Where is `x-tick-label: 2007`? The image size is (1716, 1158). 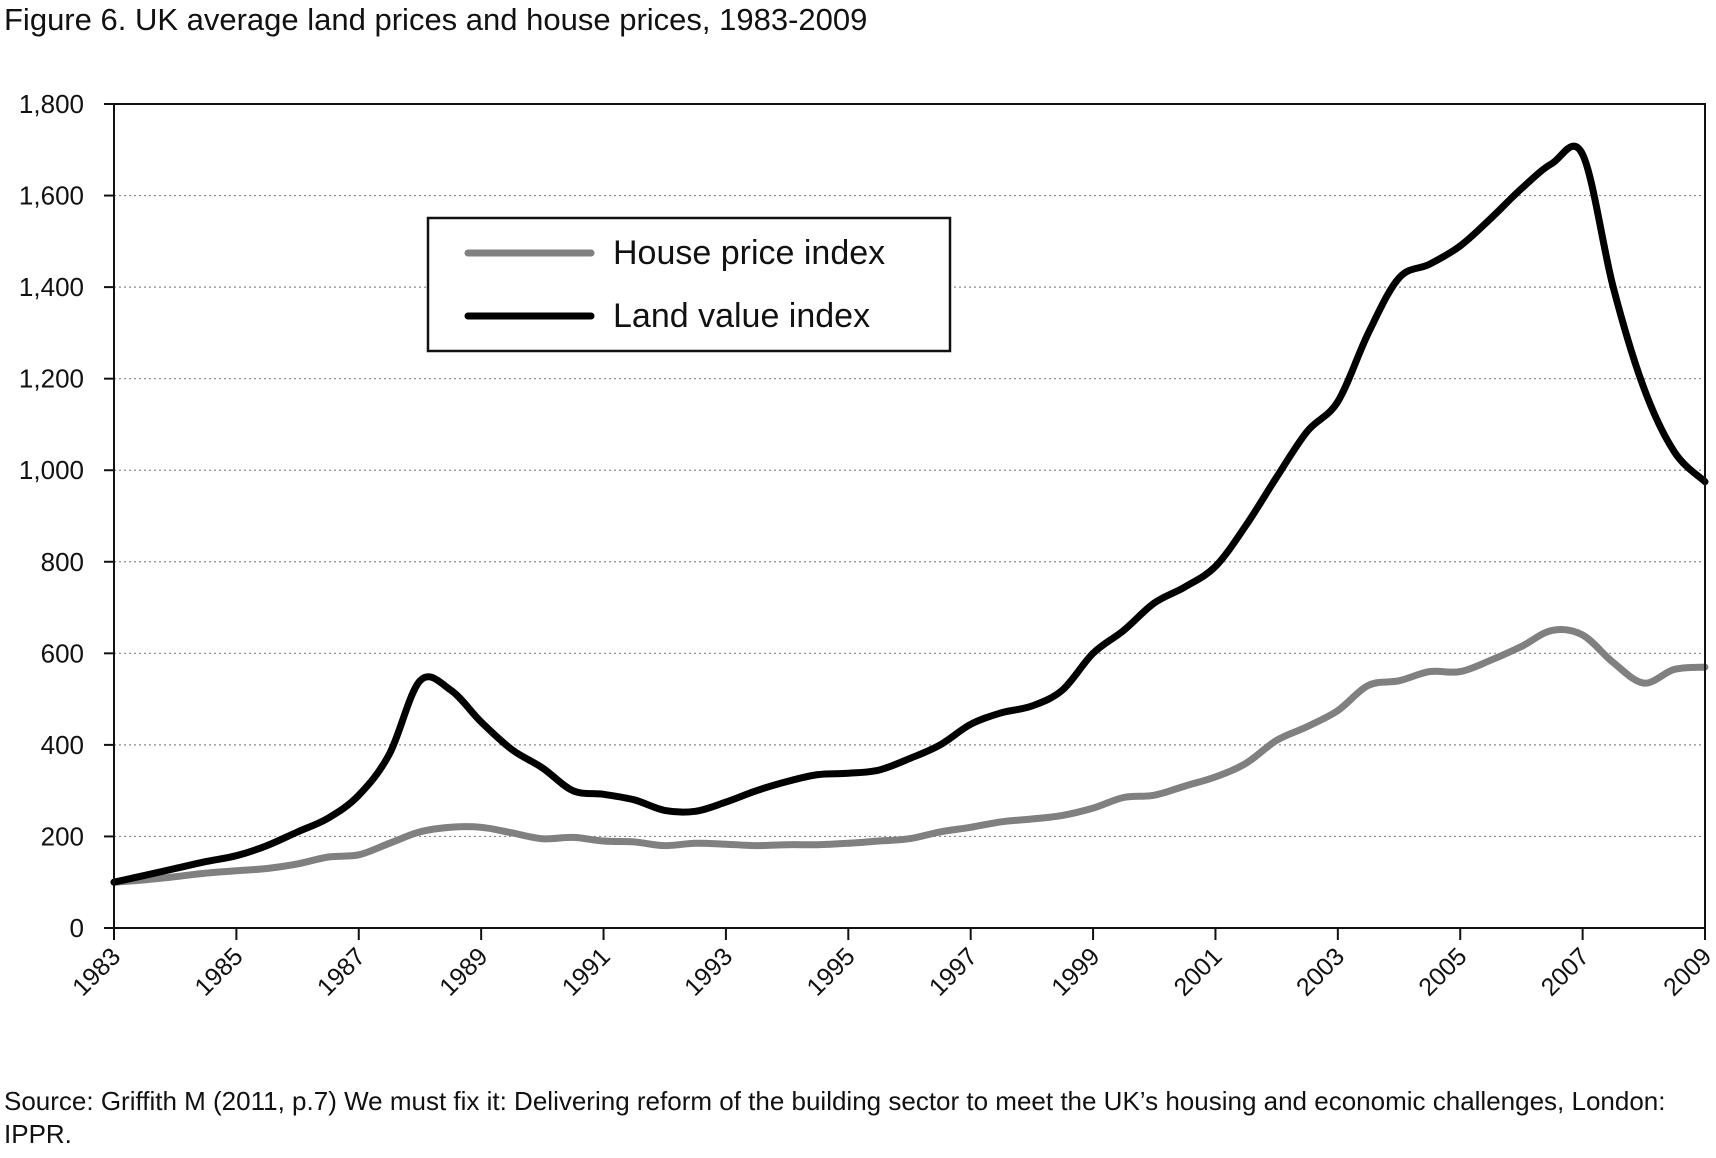 x-tick-label: 2007 is located at coordinates (1565, 971).